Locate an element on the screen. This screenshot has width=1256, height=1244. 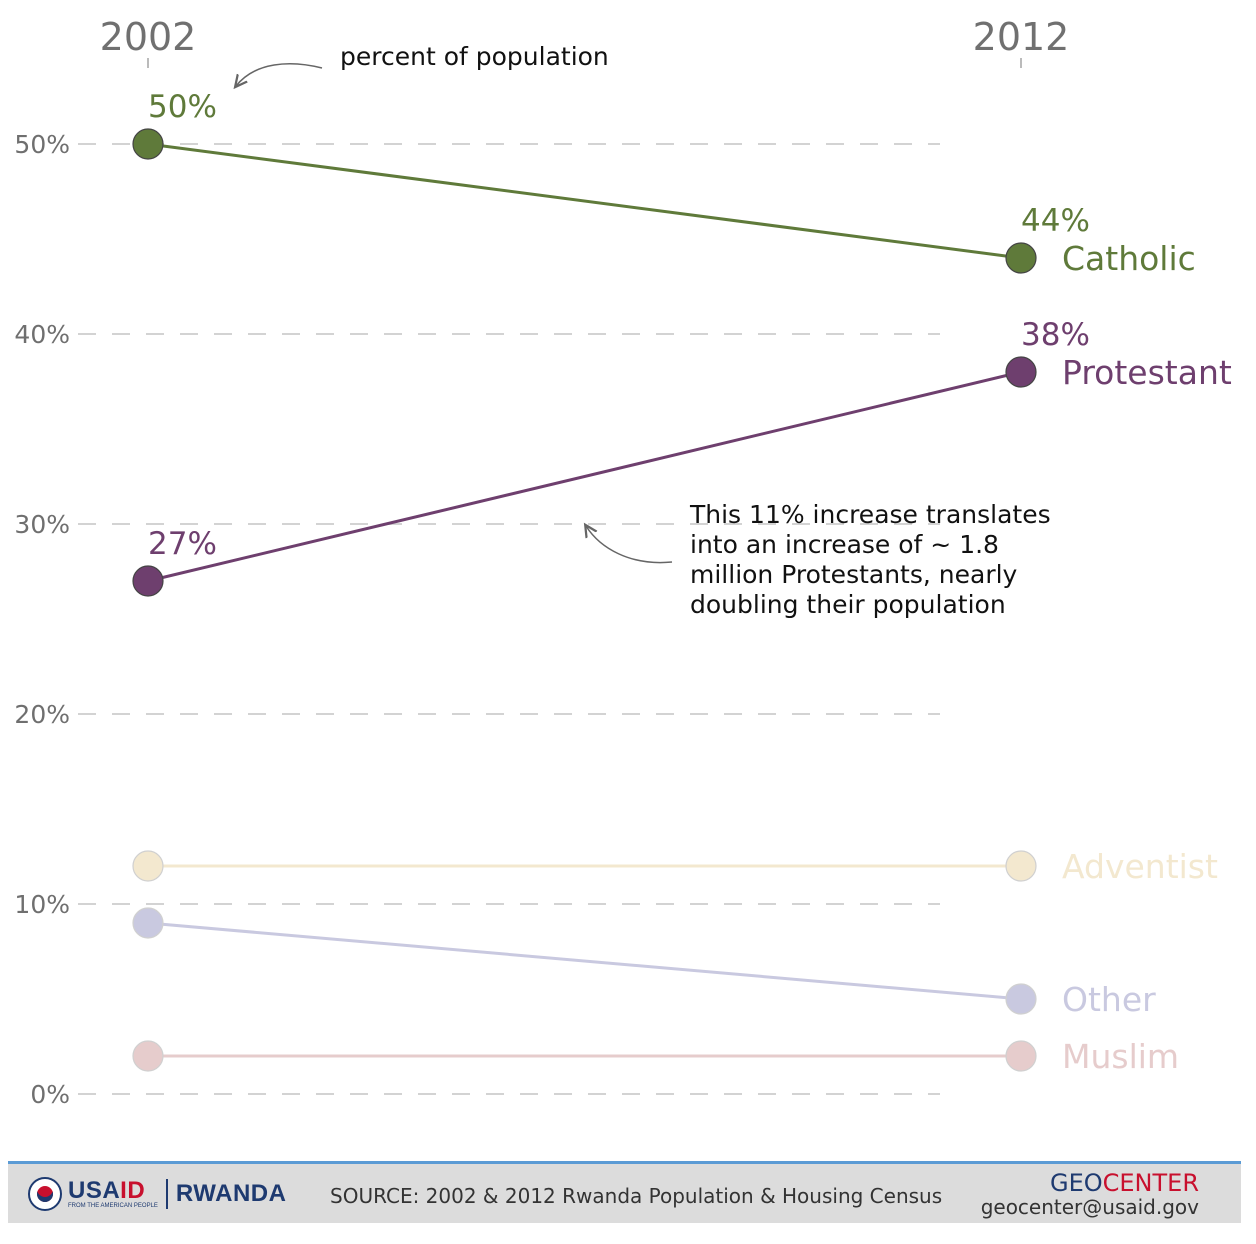
contact-email: geocenter@usaid.gov is located at coordinates (1089, 1207).